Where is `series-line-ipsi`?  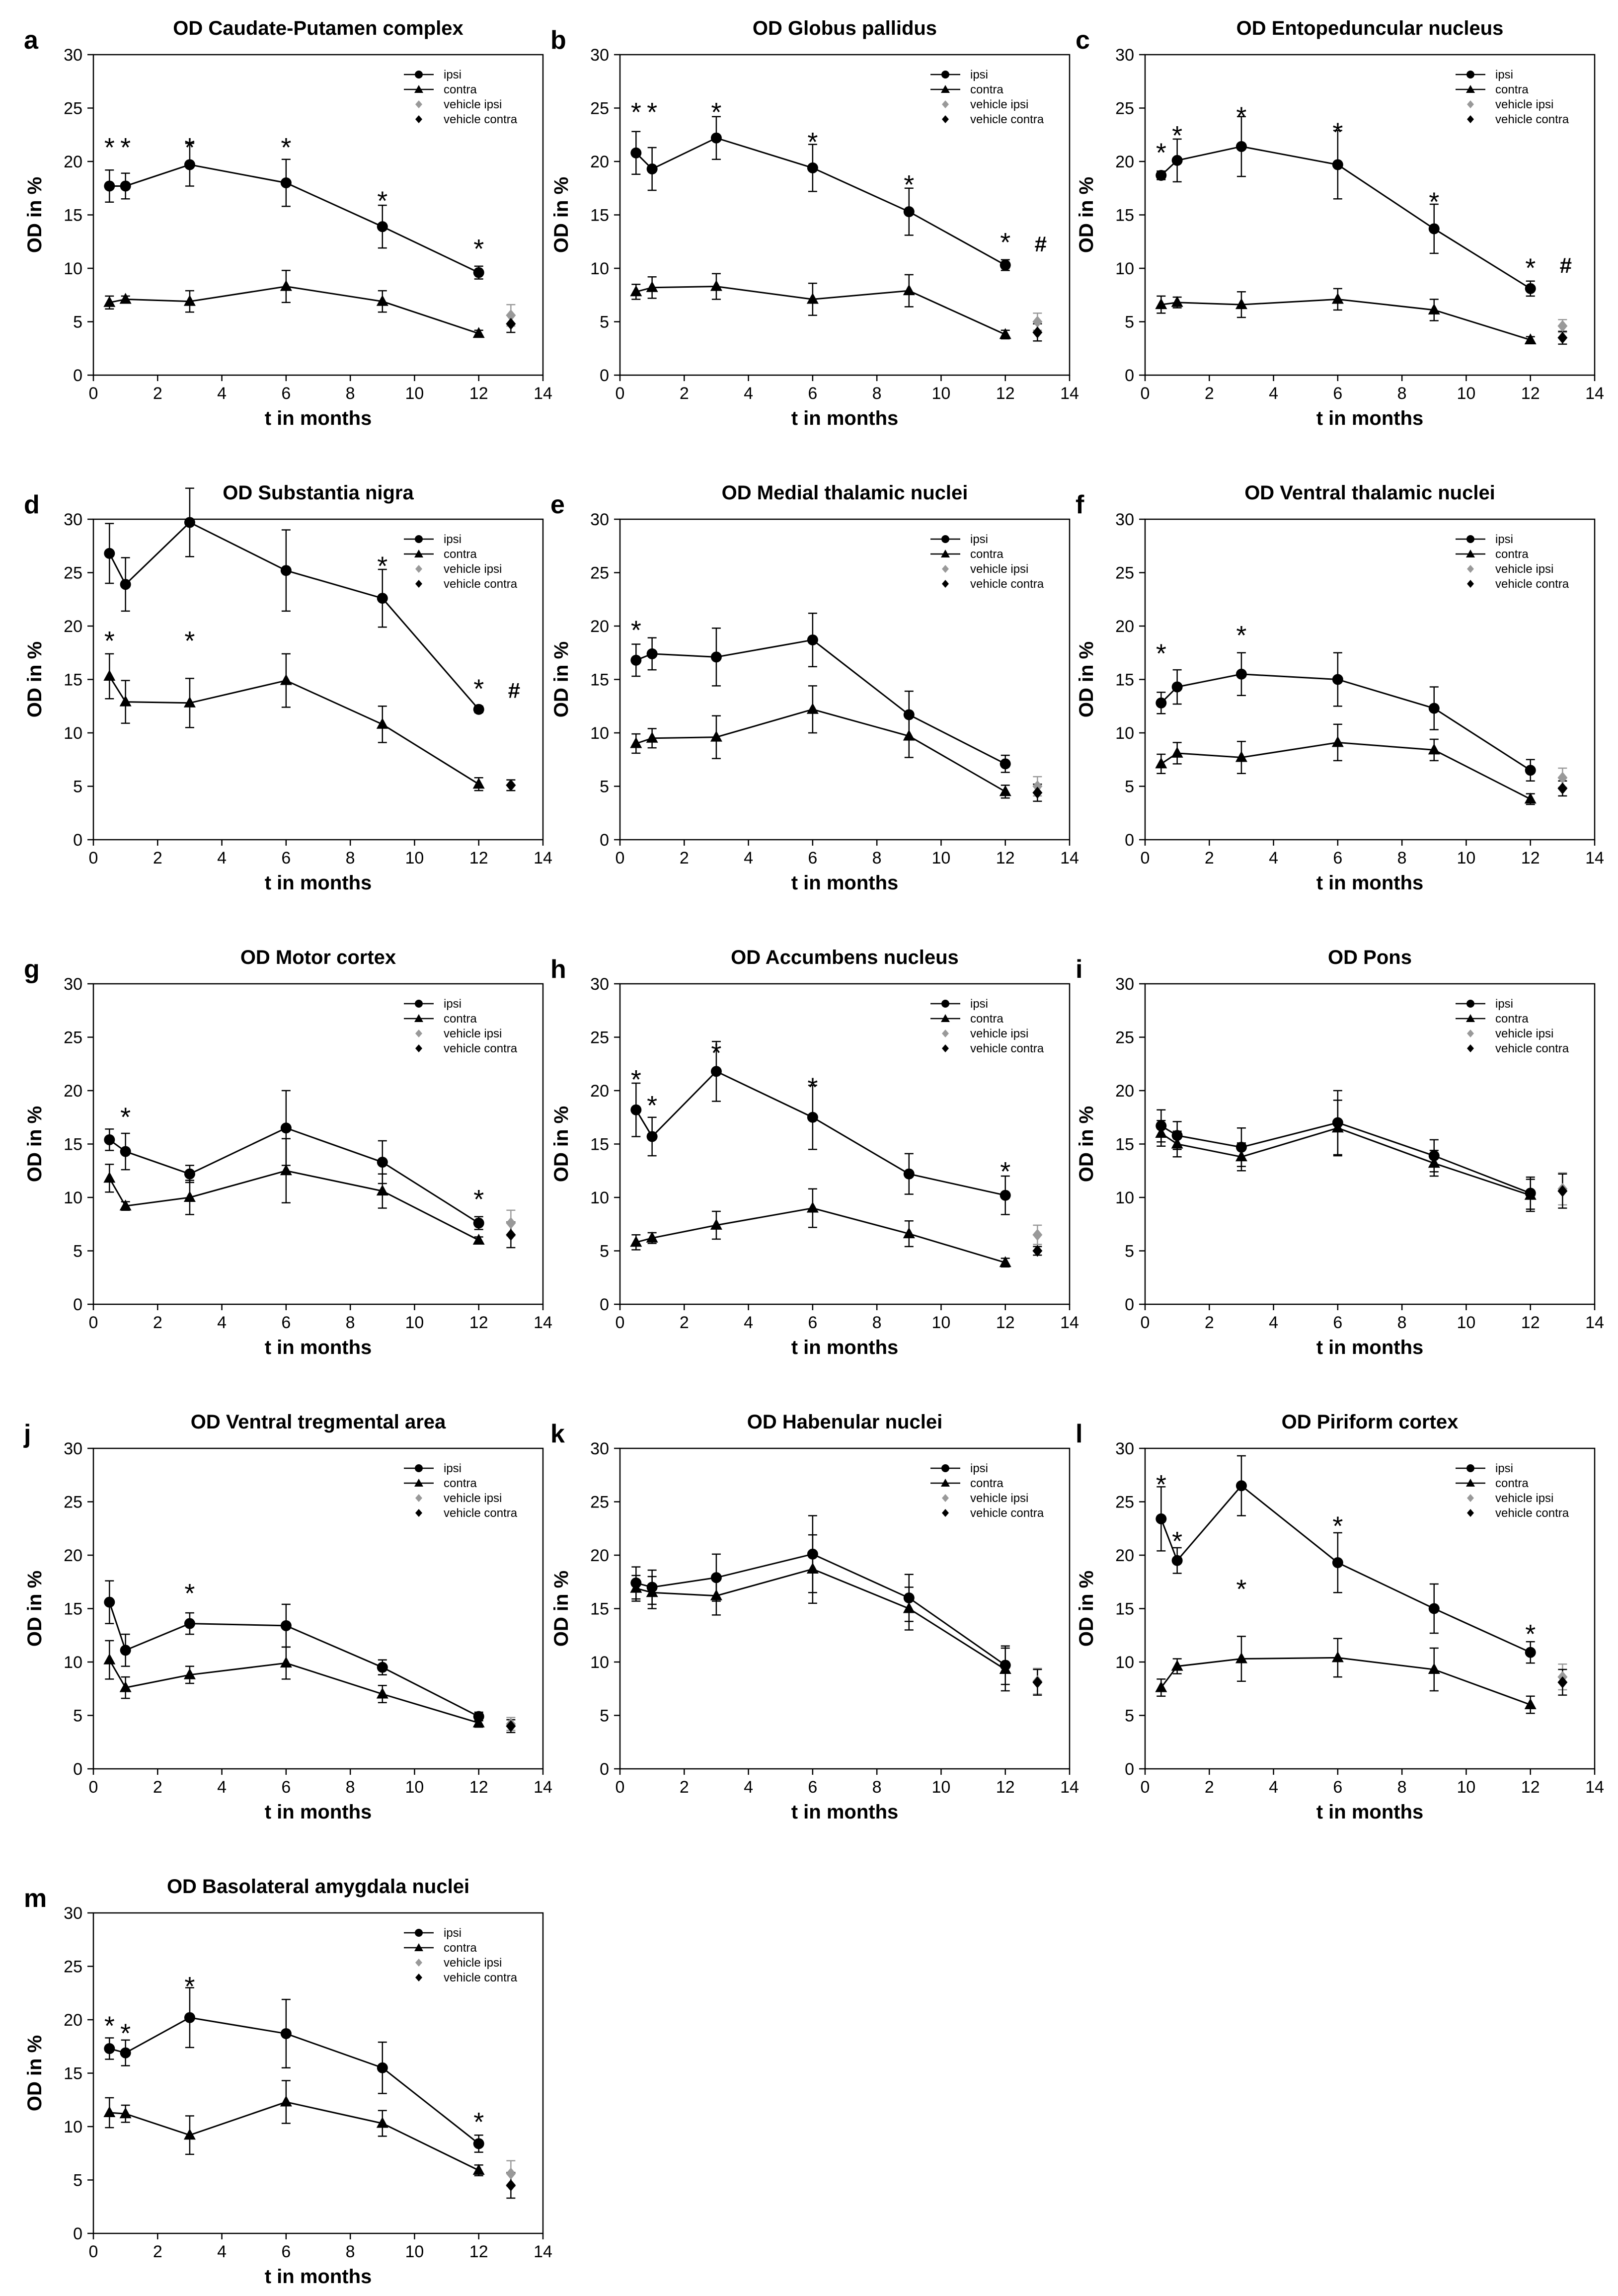
series-line-ipsi is located at coordinates (294, 615).